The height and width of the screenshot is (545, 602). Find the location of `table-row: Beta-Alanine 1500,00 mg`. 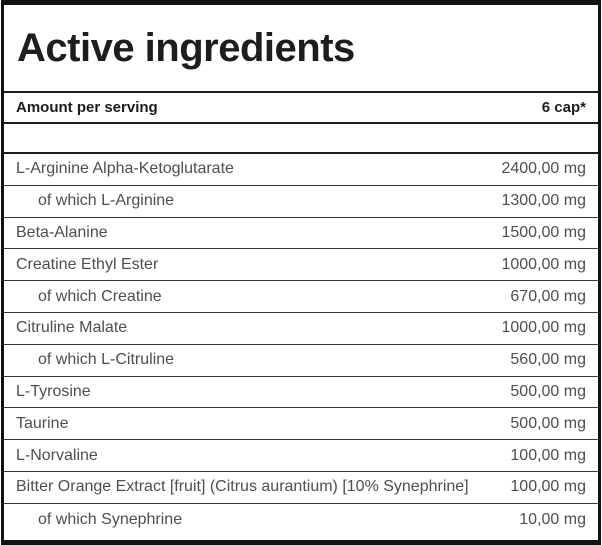

table-row: Beta-Alanine 1500,00 mg is located at coordinates (301, 233).